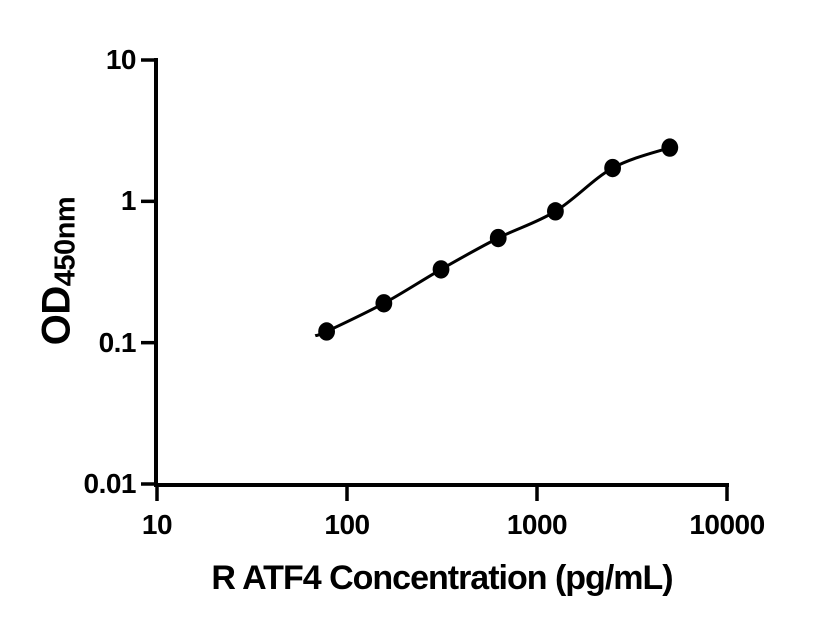 This screenshot has height=640, width=816. Describe the element at coordinates (117, 342) in the screenshot. I see `y-tick-label: 0.1` at that location.